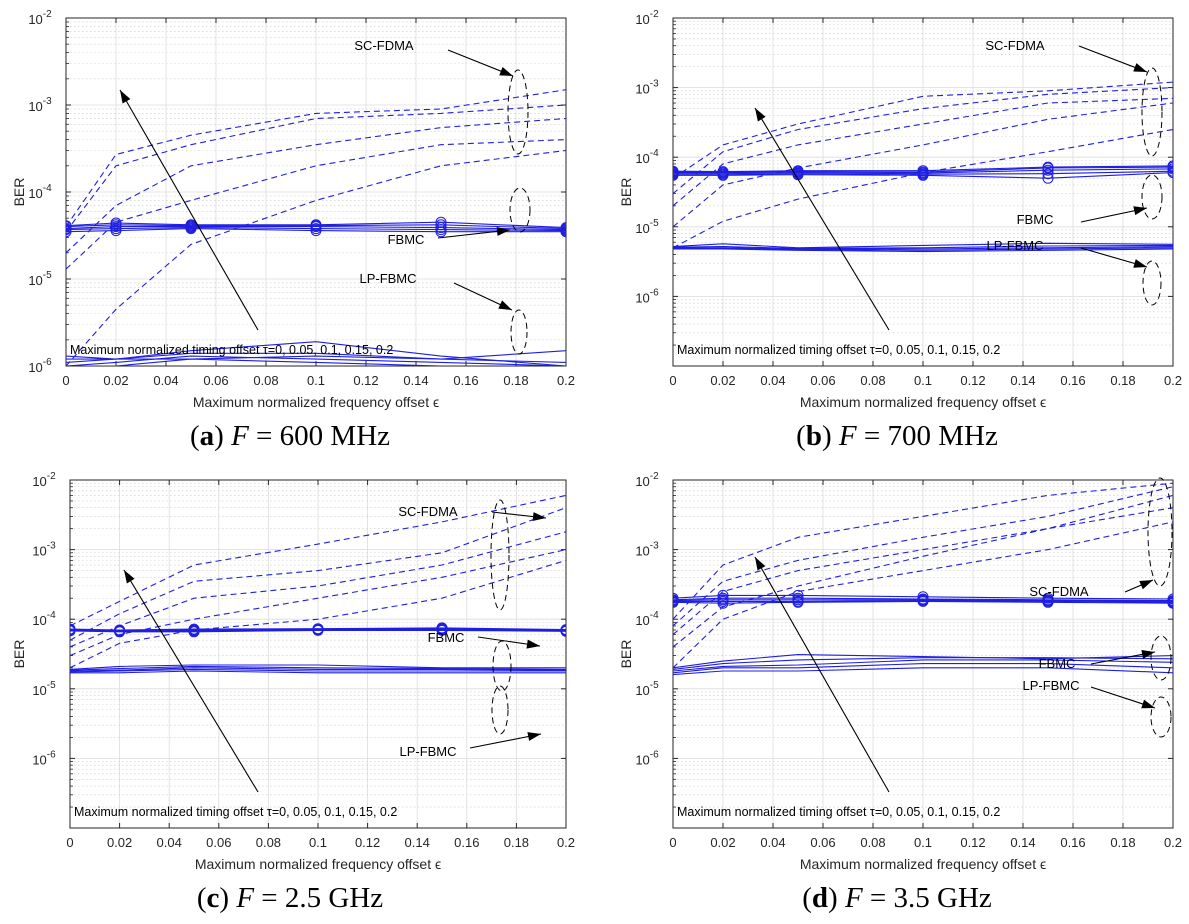 The width and height of the screenshot is (1189, 924). What do you see at coordinates (872, 842) in the screenshot?
I see `x-tick-label: 0.08` at bounding box center [872, 842].